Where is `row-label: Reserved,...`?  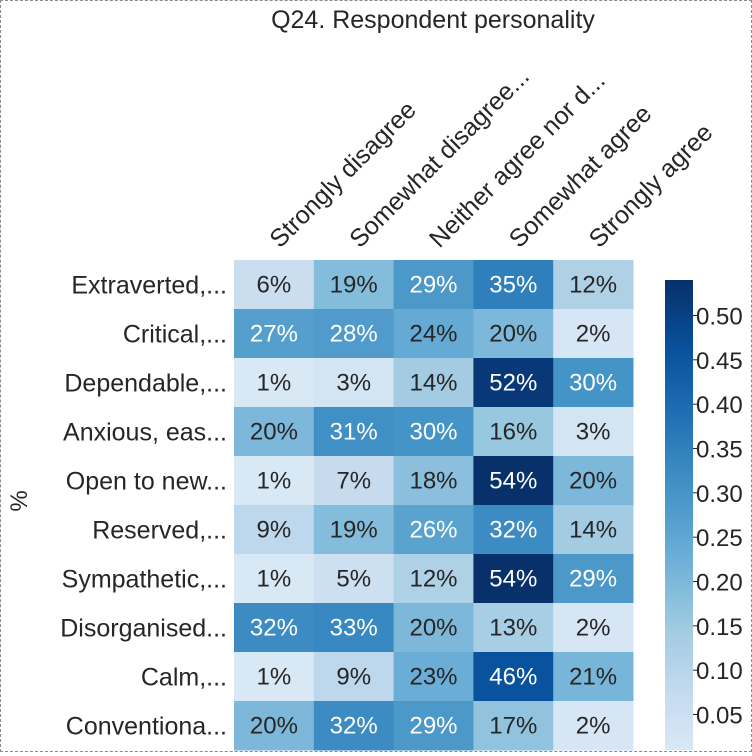
row-label: Reserved,... is located at coordinates (159, 531).